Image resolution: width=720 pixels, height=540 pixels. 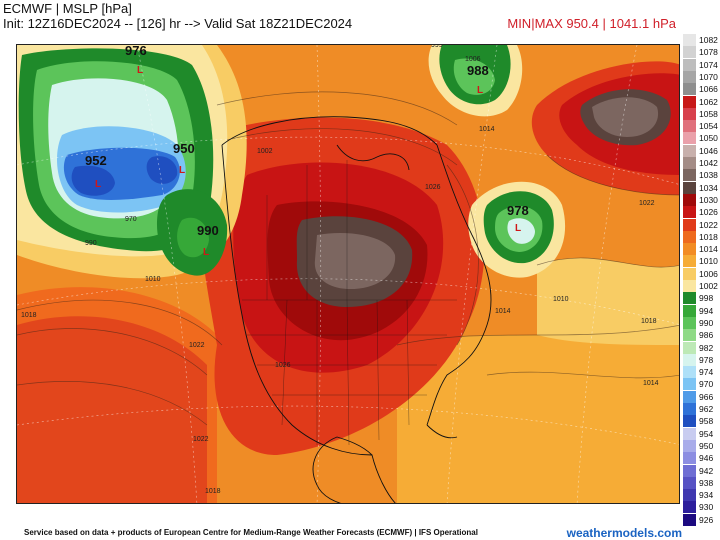 What do you see at coordinates (701, 261) in the screenshot?
I see `colorbar-step: 1010` at bounding box center [701, 261].